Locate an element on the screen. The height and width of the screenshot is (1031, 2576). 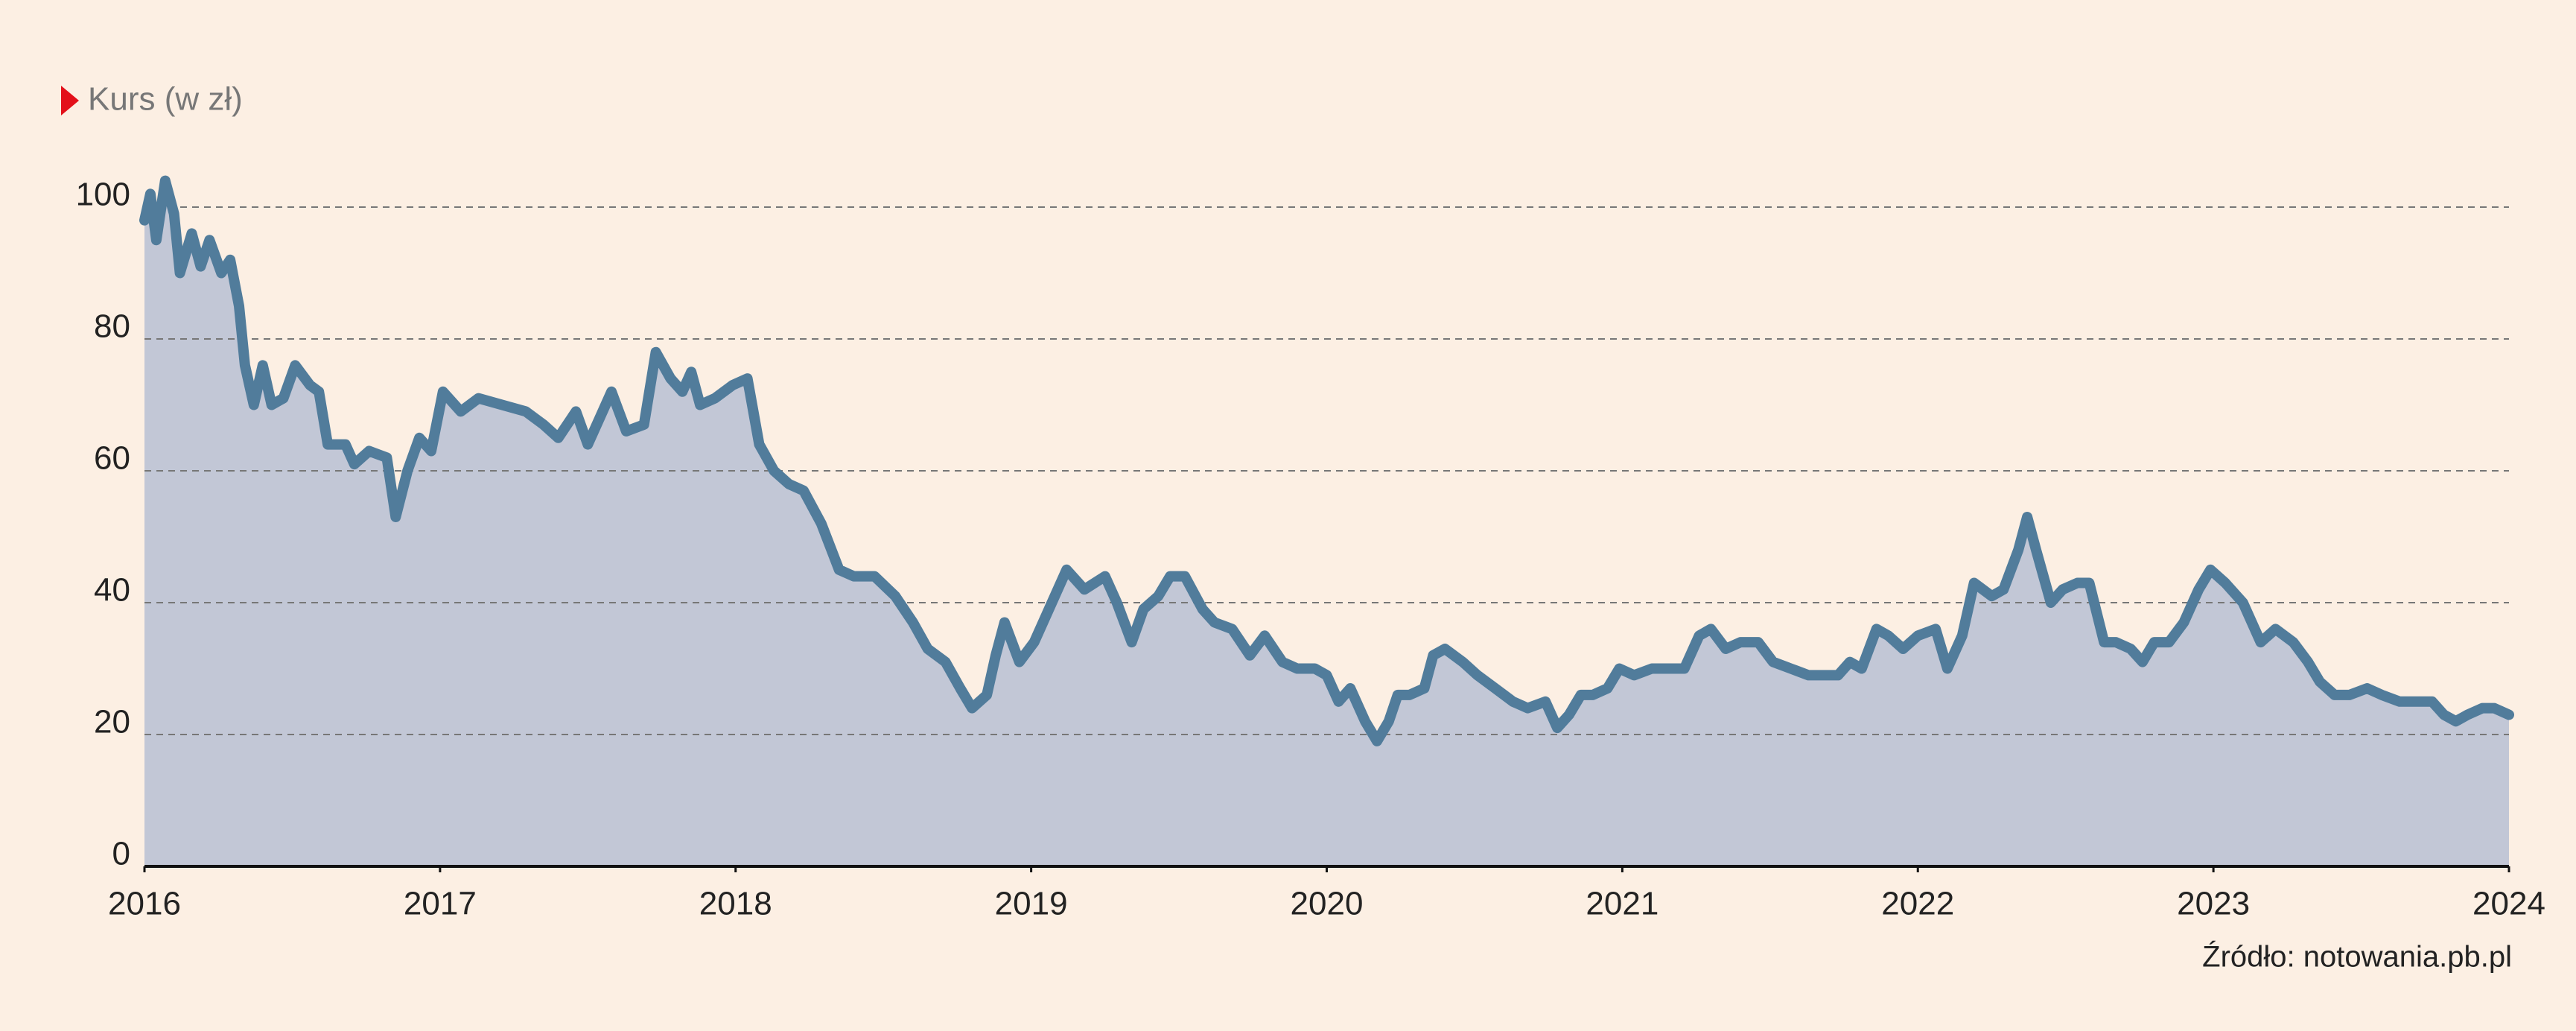
x-tick-label: 2020 is located at coordinates (1327, 904).